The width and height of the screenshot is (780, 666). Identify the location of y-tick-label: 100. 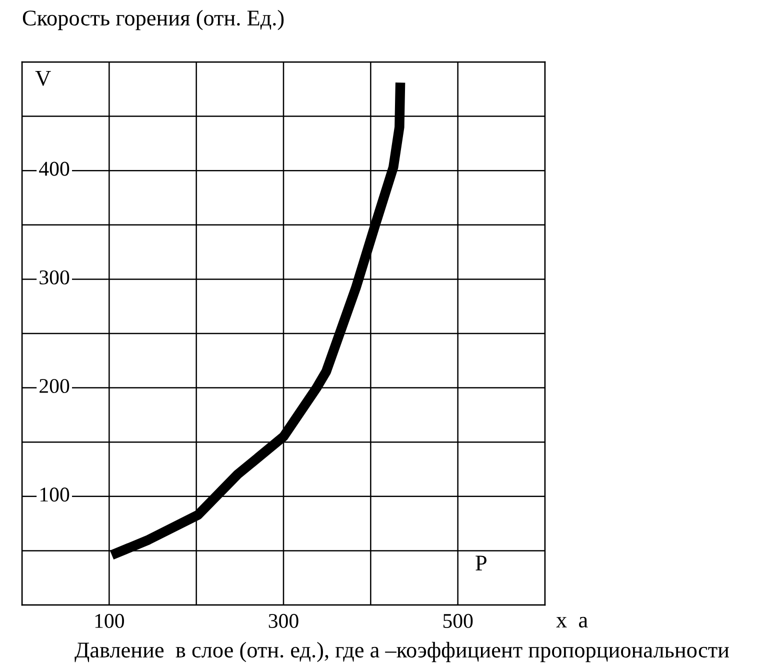
(55, 495).